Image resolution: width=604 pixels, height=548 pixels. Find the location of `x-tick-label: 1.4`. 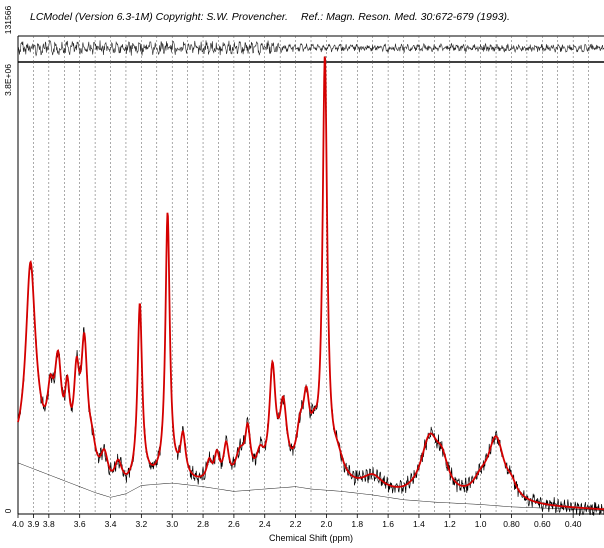

x-tick-label: 1.4 is located at coordinates (419, 524).